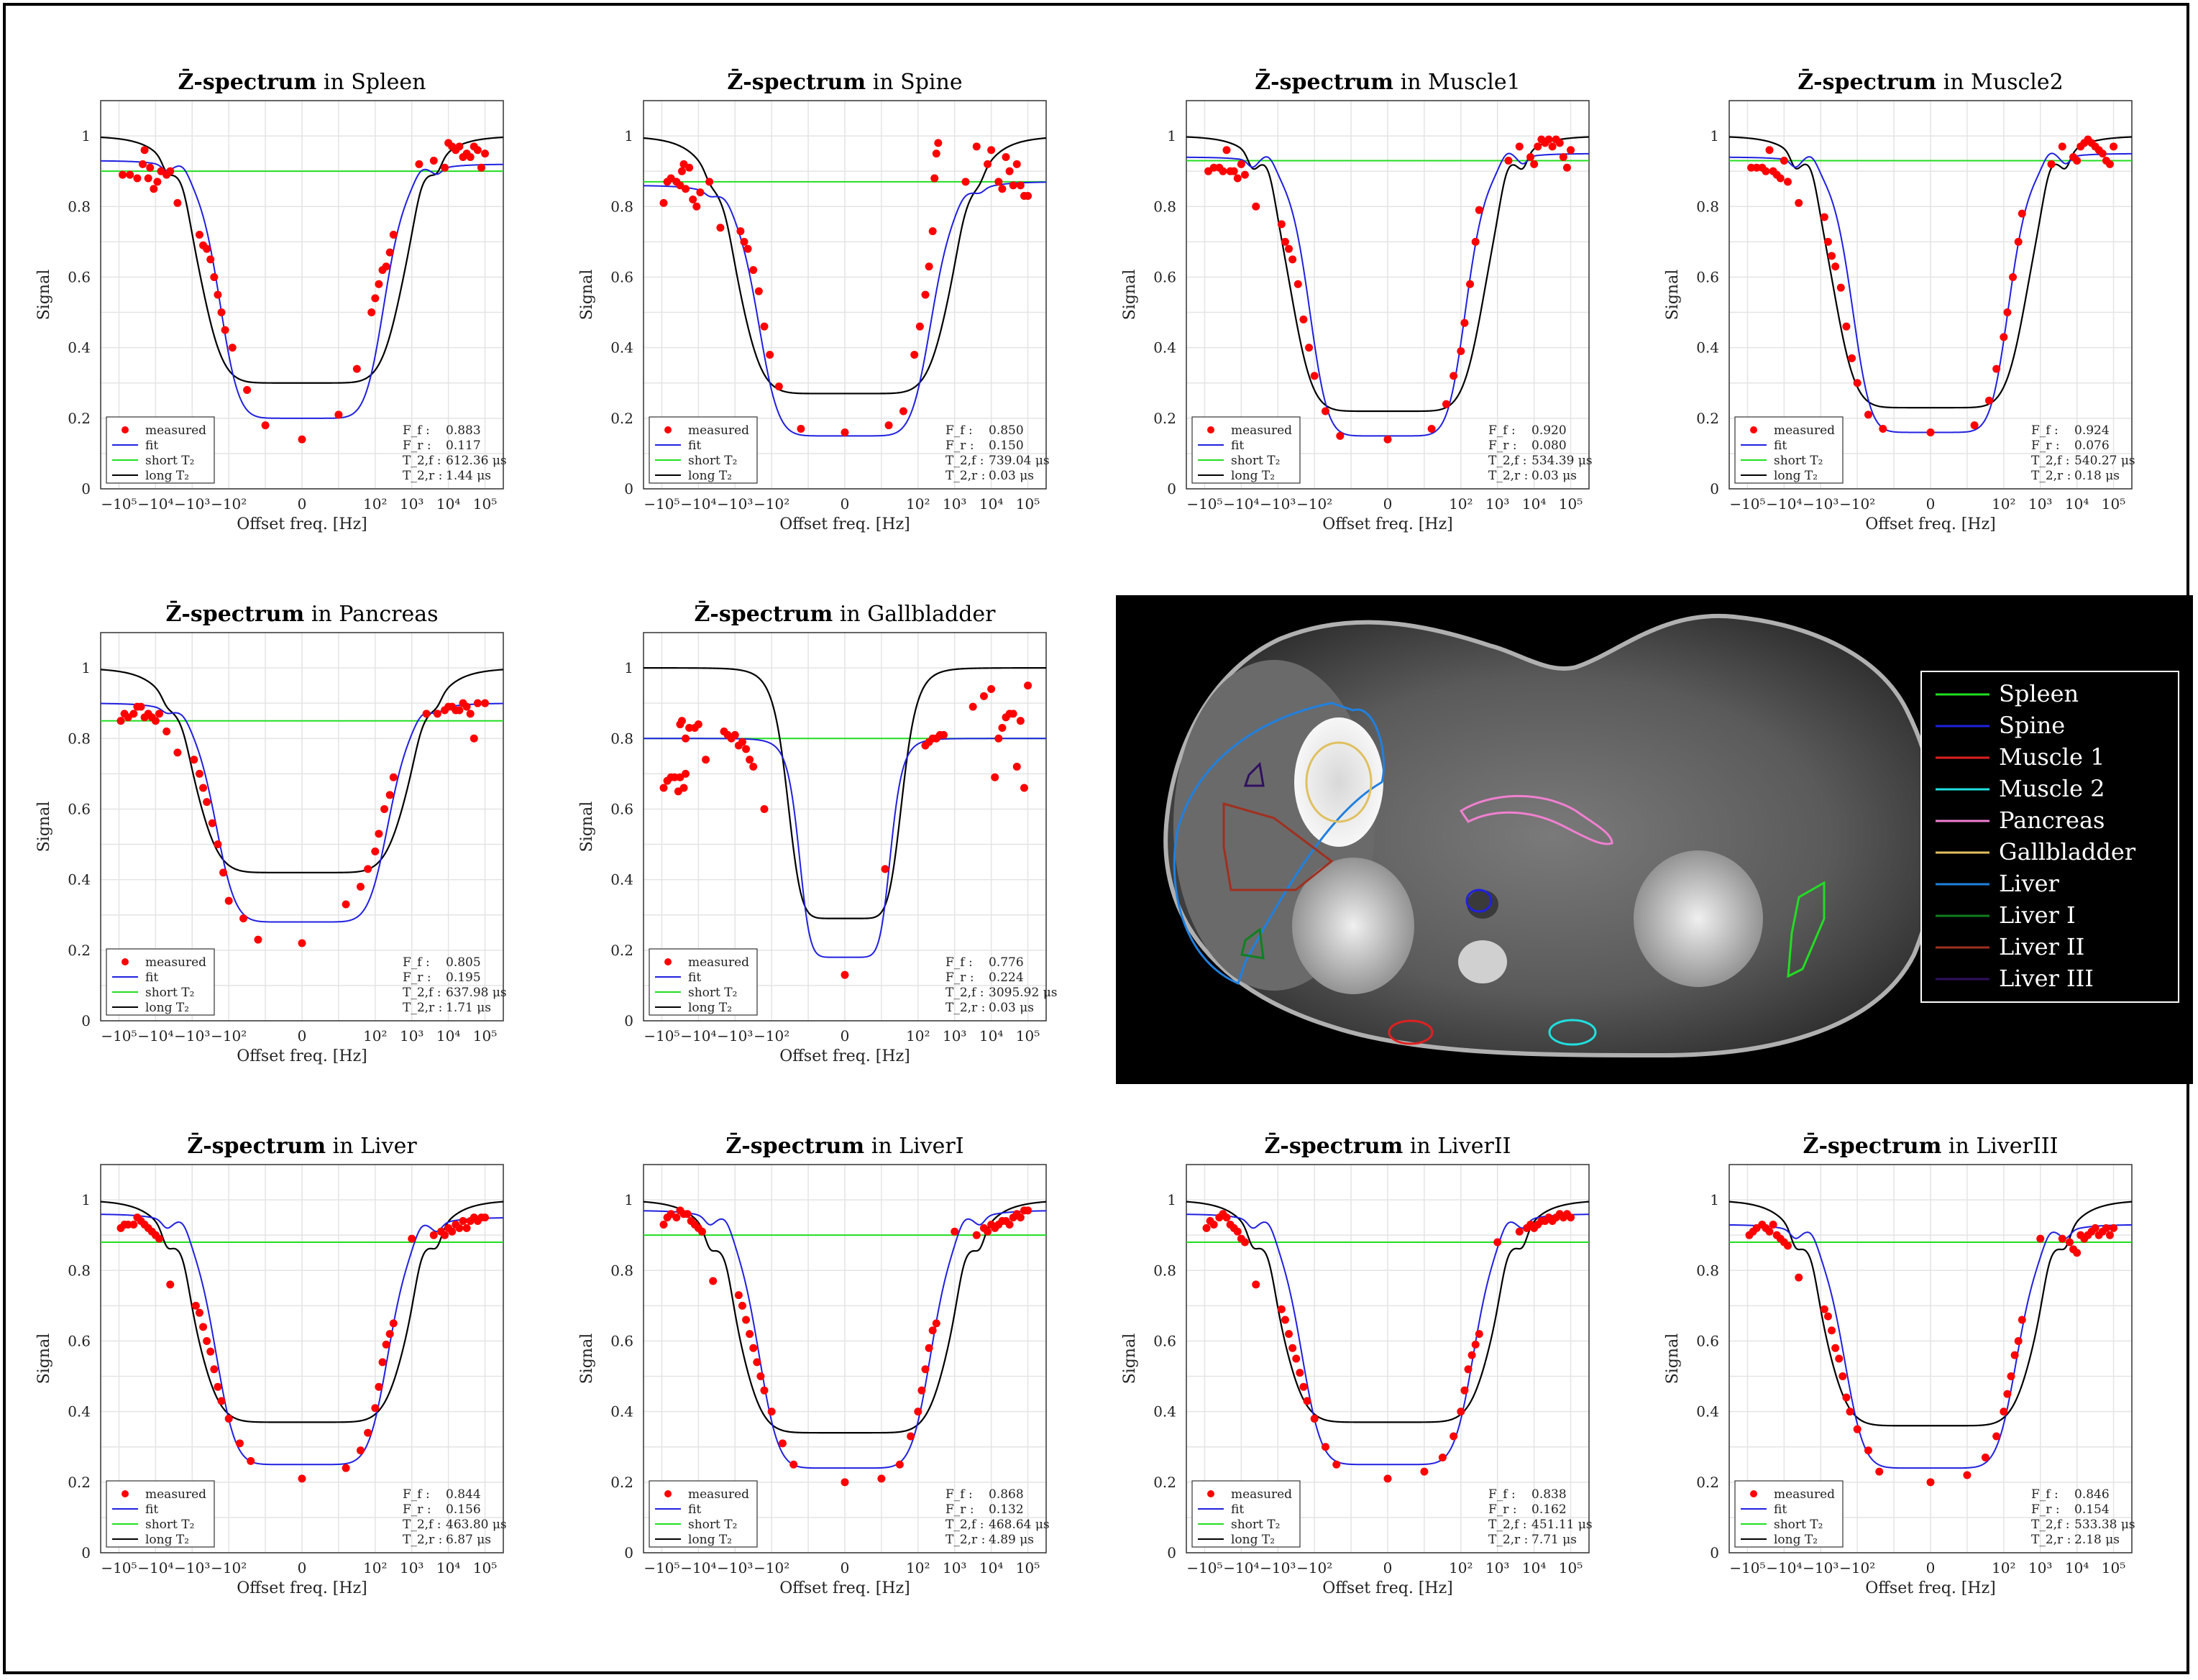 This screenshot has height=1680, width=2198. What do you see at coordinates (79, 1482) in the screenshot?
I see `y-tick-label: 0.2` at bounding box center [79, 1482].